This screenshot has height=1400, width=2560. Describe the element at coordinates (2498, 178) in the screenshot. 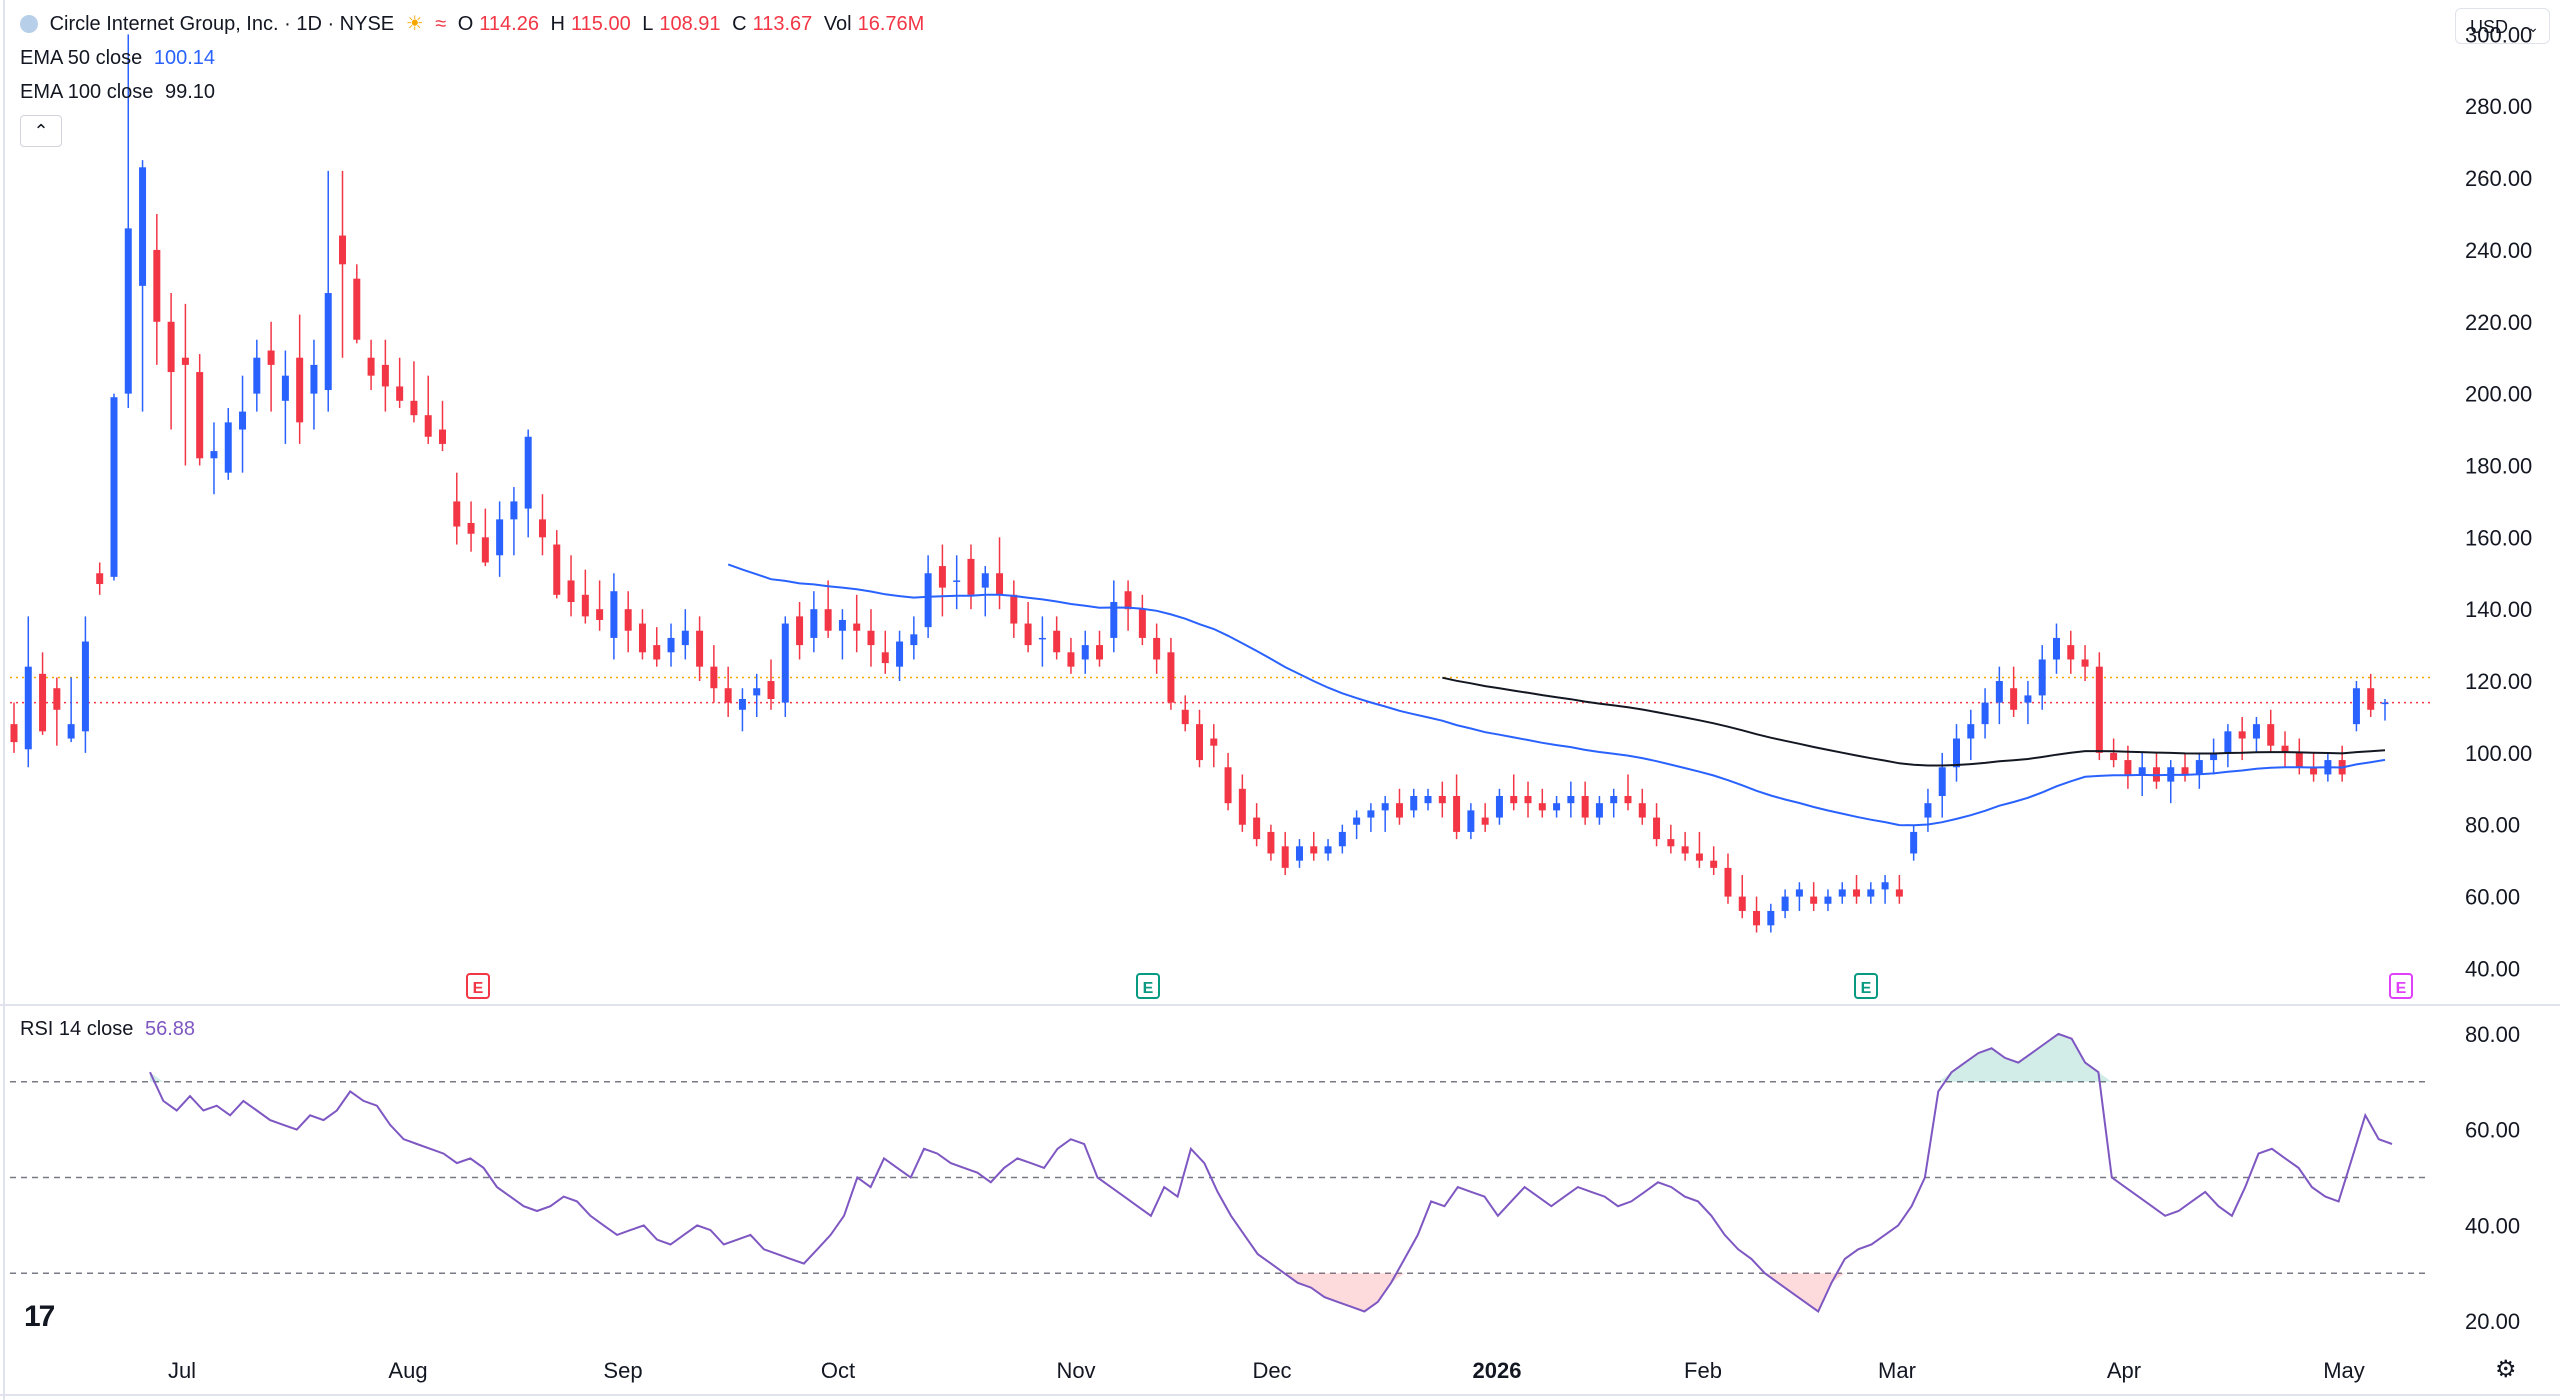

I see `price-tick-label: 260.00` at that location.